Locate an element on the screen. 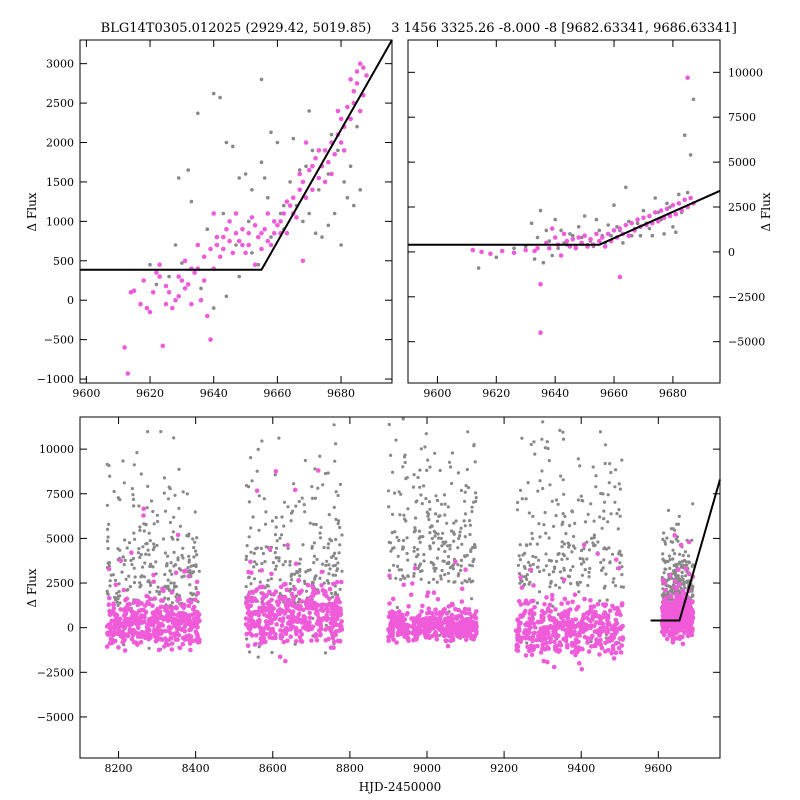 The image size is (800, 800). panel-top-right-model-line is located at coordinates (564, 217).